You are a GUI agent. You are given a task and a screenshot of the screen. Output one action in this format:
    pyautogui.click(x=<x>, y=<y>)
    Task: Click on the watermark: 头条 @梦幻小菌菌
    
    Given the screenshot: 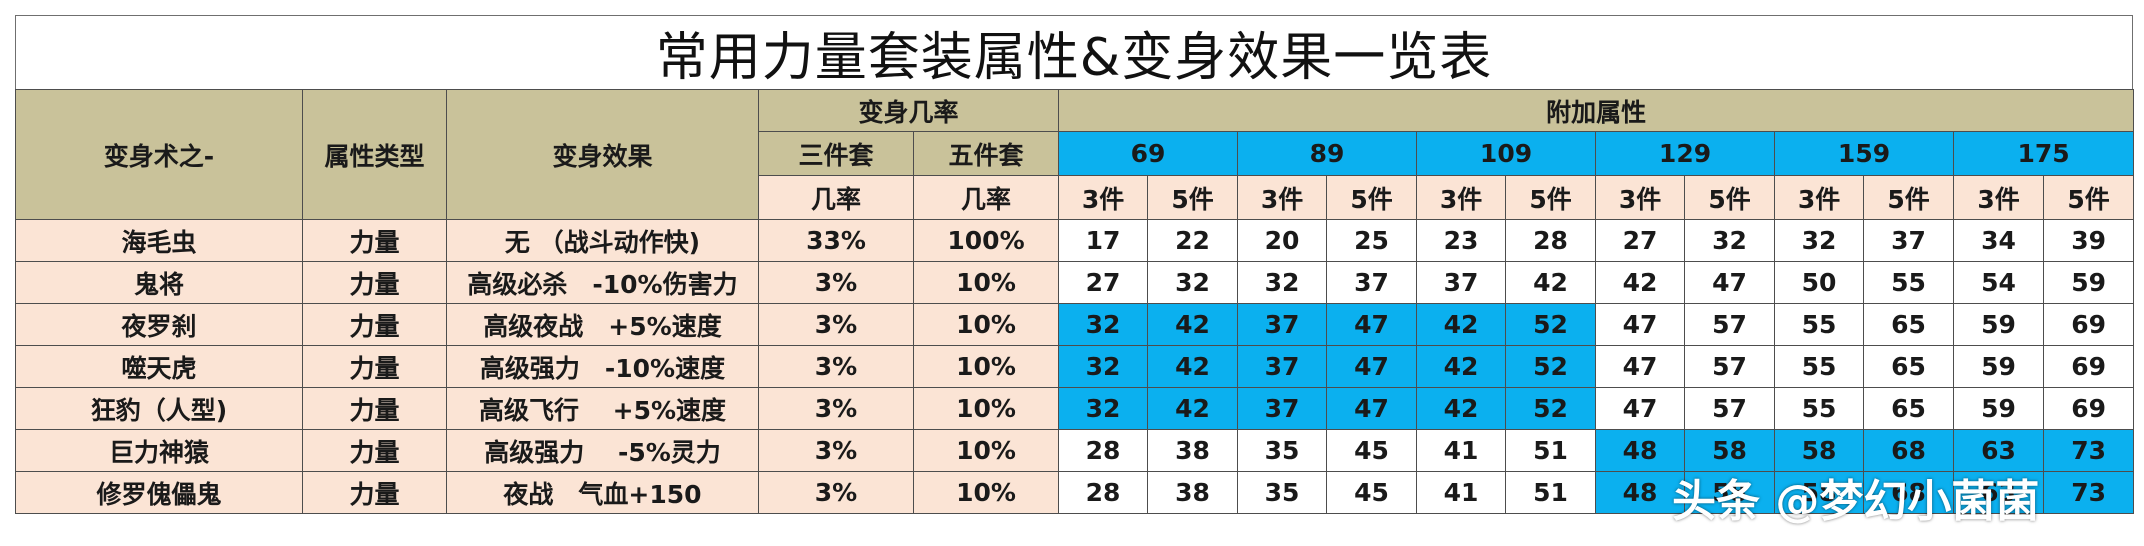 What is the action you would take?
    pyautogui.click(x=1856, y=501)
    